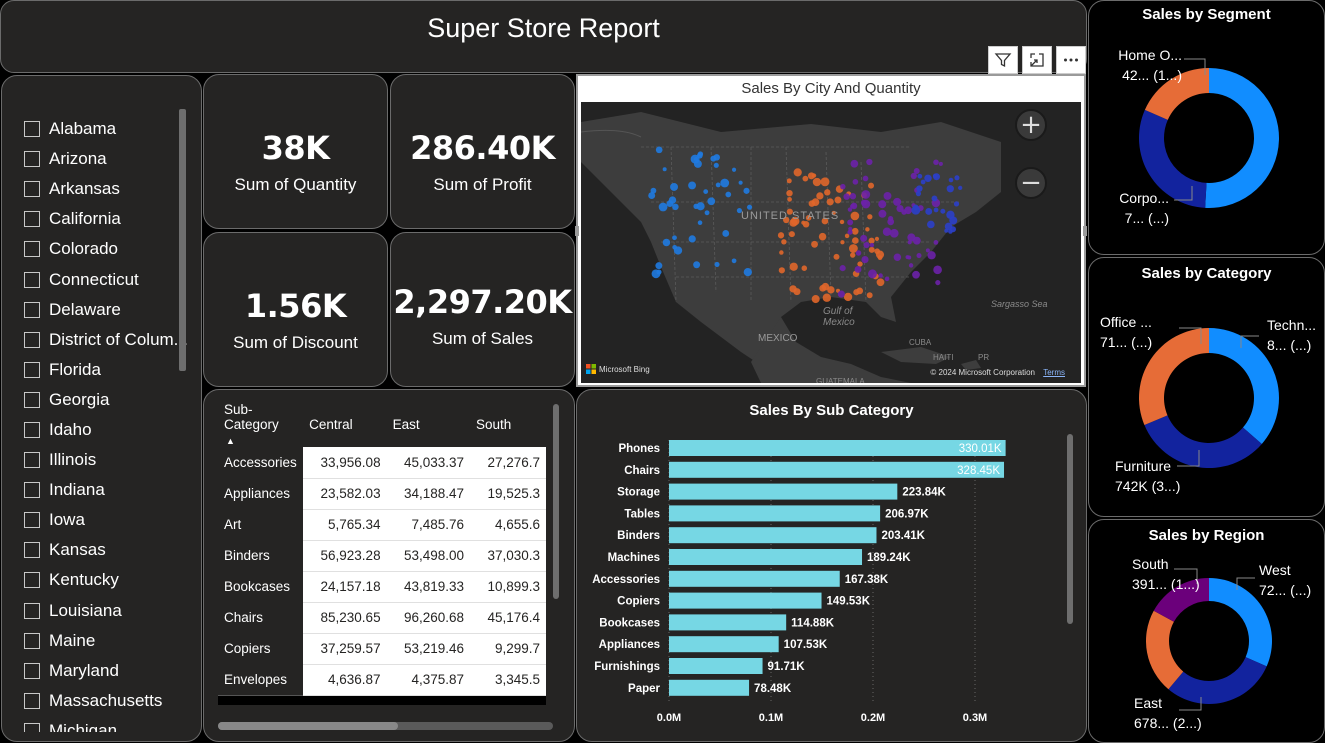 The width and height of the screenshot is (1325, 743). What do you see at coordinates (106, 580) in the screenshot?
I see `slicer-item: Kentucky` at bounding box center [106, 580].